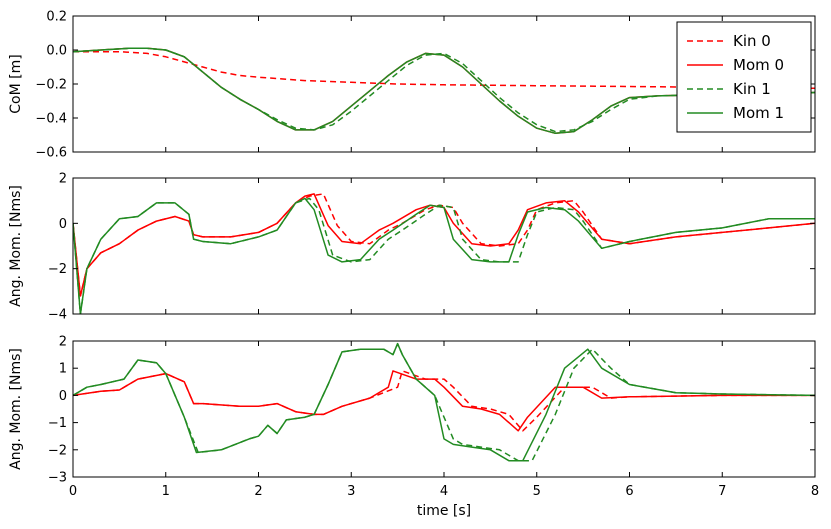 The height and width of the screenshot is (529, 831). I want to click on x-tick-label: 4, so click(444, 491).